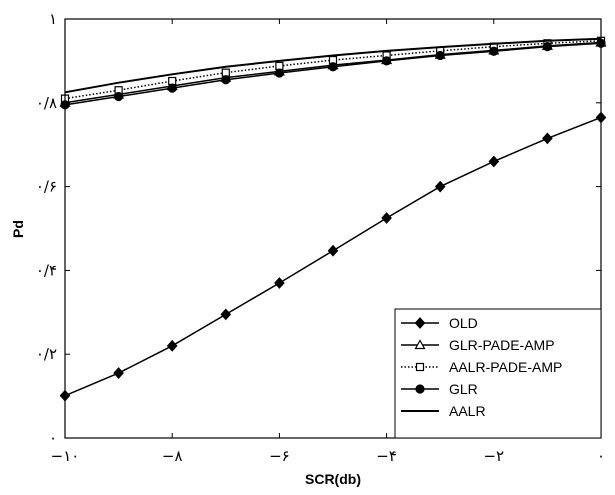  I want to click on series-line-aalr, so click(333, 65).